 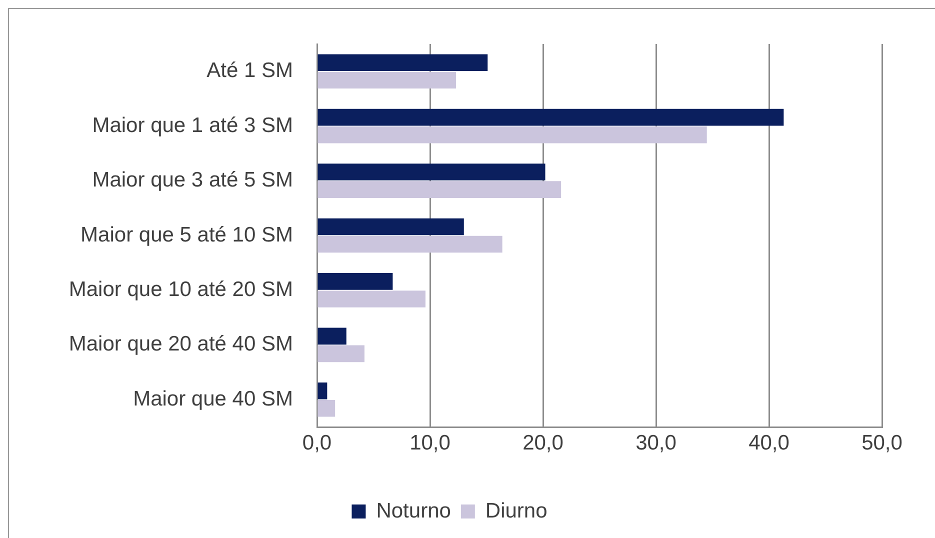 What do you see at coordinates (317, 442) in the screenshot?
I see `x-tick-label: 0,0` at bounding box center [317, 442].